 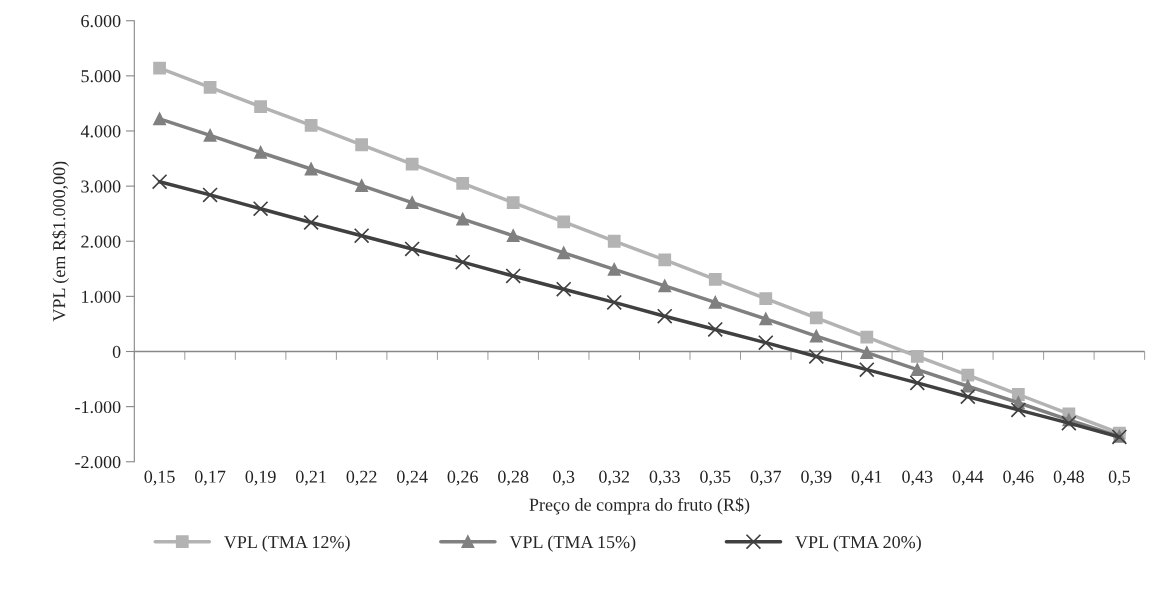 I want to click on x-tick-label: 0,26, so click(x=462, y=478).